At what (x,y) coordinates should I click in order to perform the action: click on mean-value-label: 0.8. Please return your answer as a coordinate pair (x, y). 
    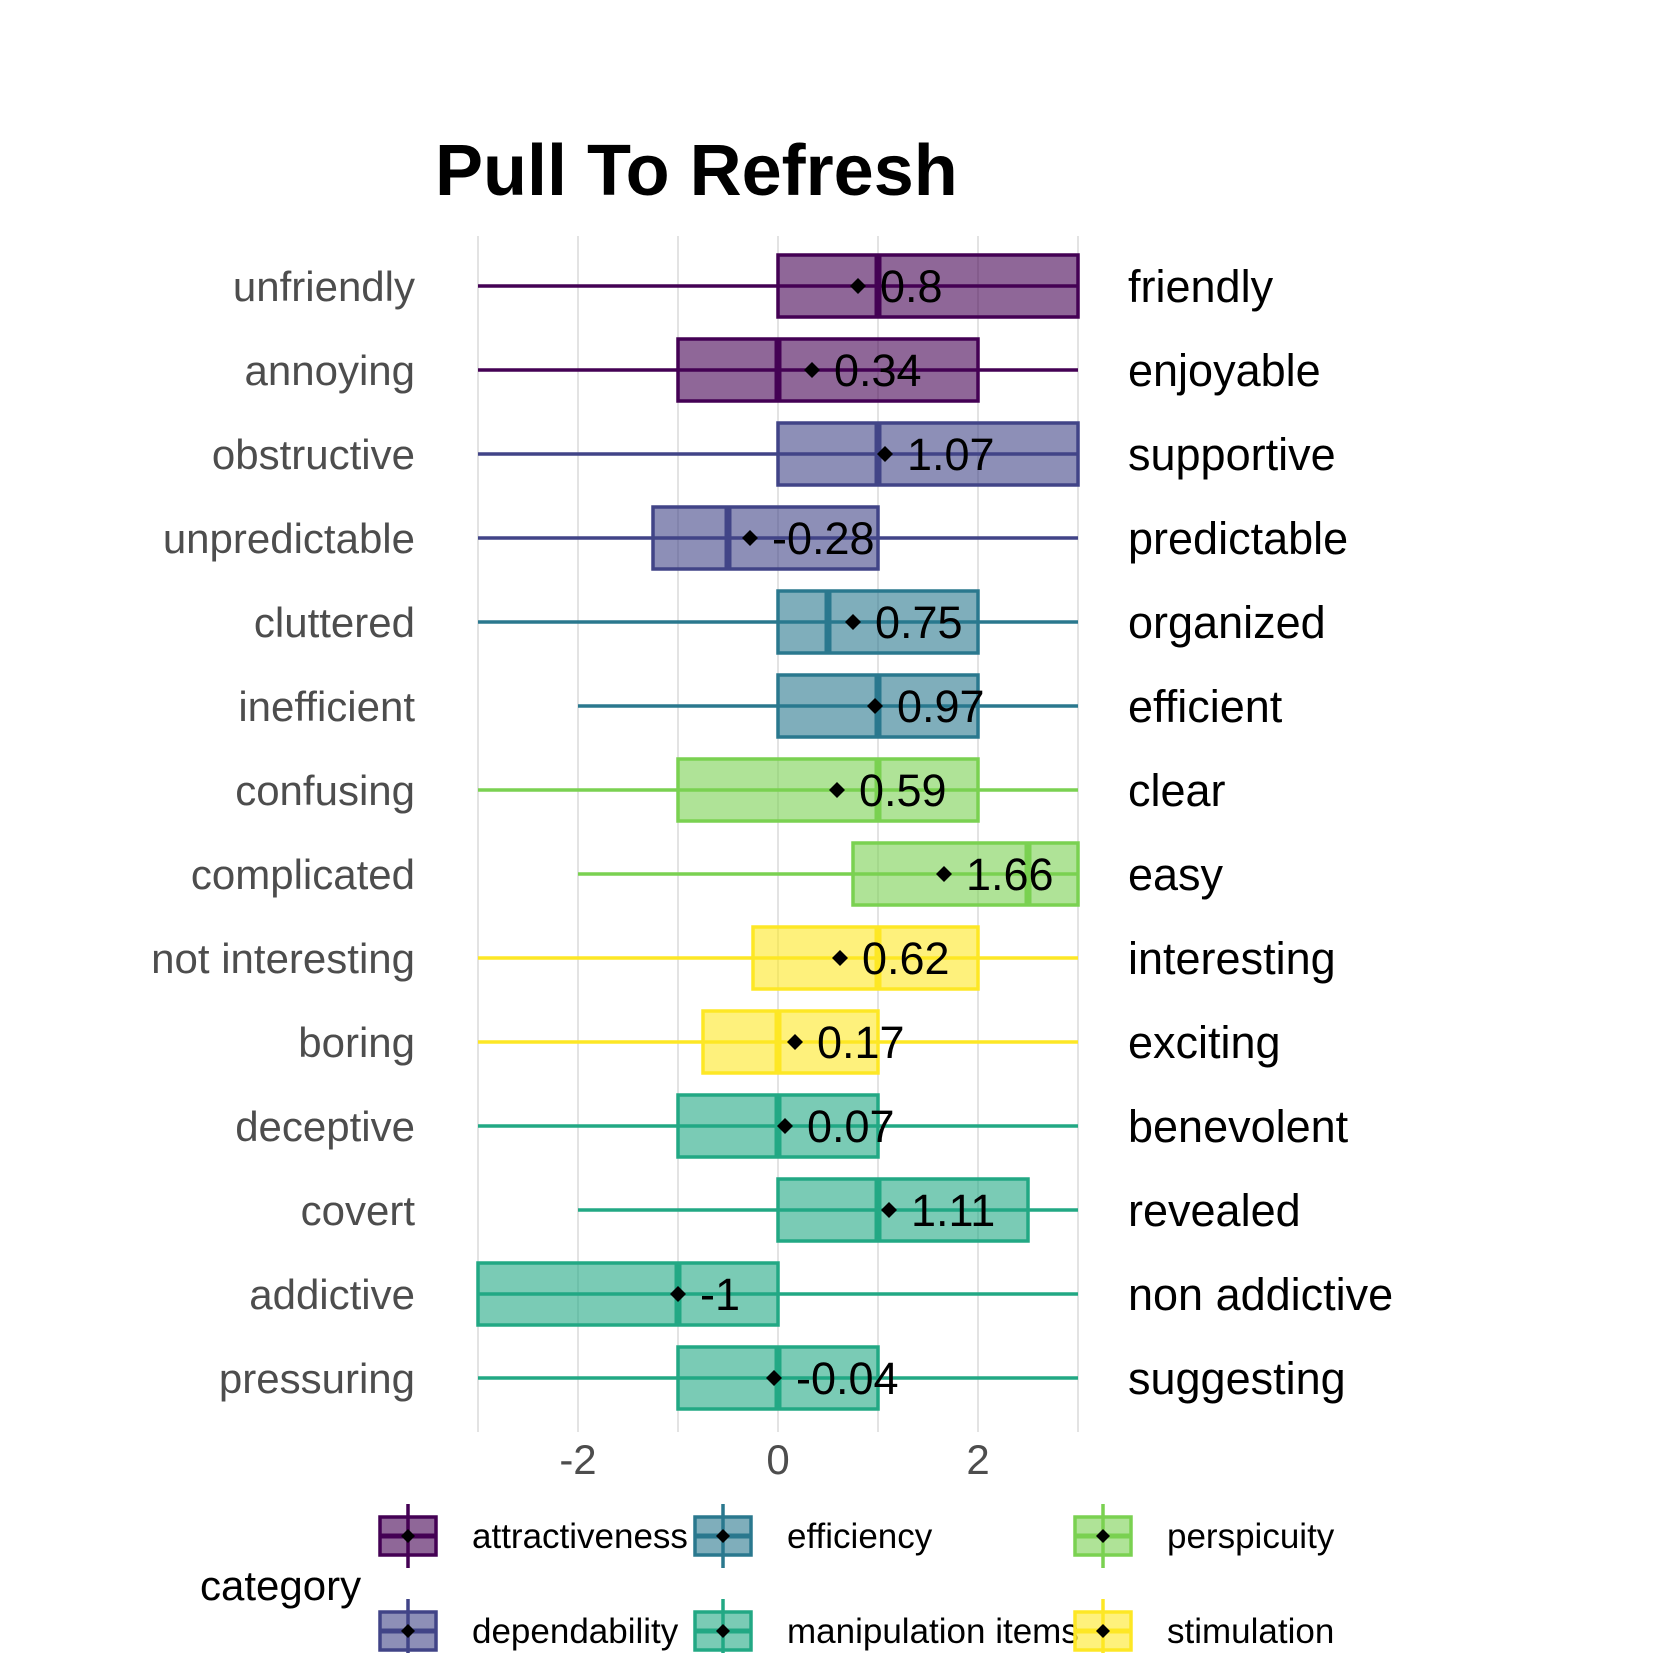
    Looking at the image, I should click on (911, 286).